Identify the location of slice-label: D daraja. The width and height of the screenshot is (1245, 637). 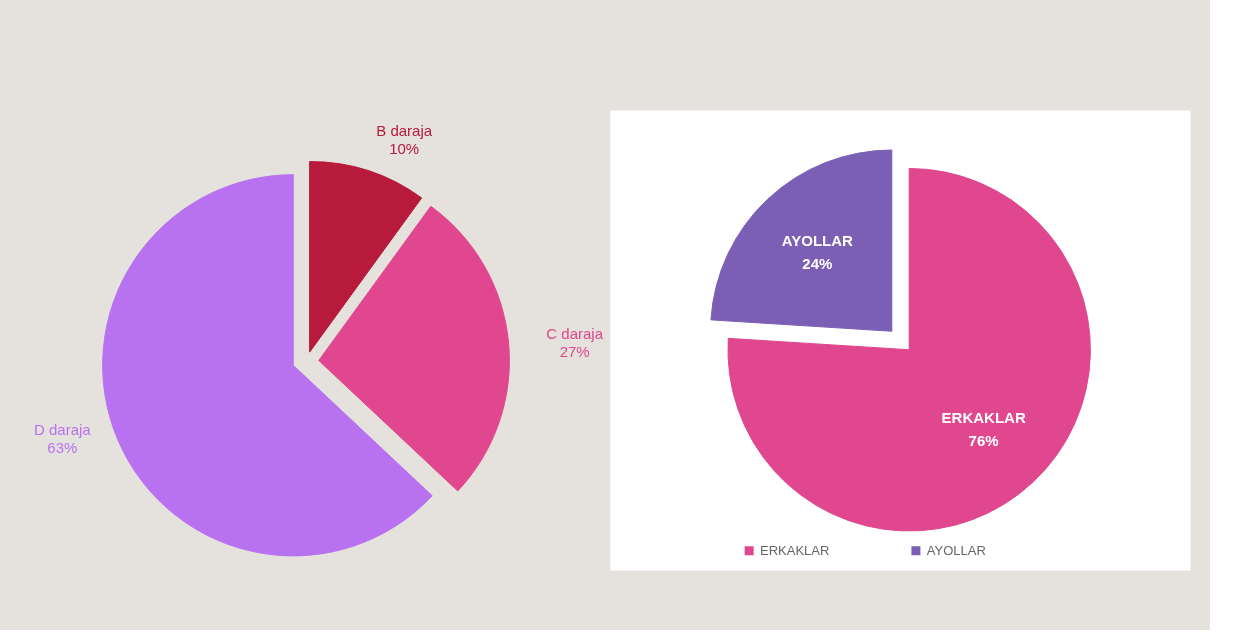
(62, 429).